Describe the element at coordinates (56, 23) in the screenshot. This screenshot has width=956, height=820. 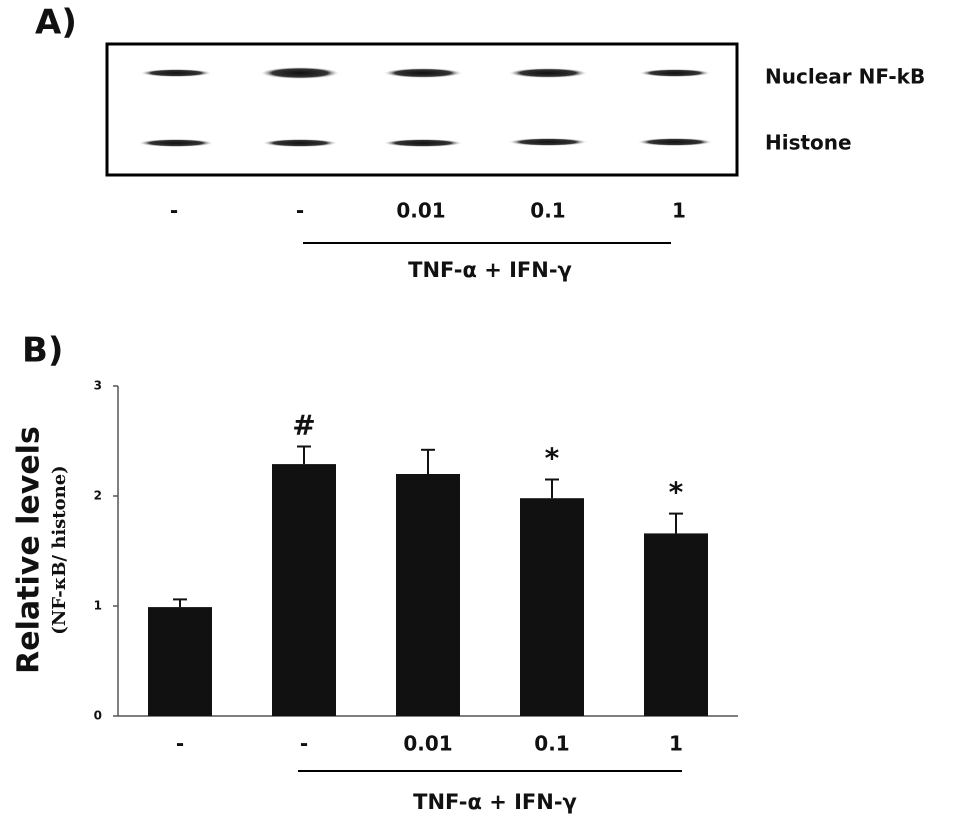
I see `panel-label: A)` at that location.